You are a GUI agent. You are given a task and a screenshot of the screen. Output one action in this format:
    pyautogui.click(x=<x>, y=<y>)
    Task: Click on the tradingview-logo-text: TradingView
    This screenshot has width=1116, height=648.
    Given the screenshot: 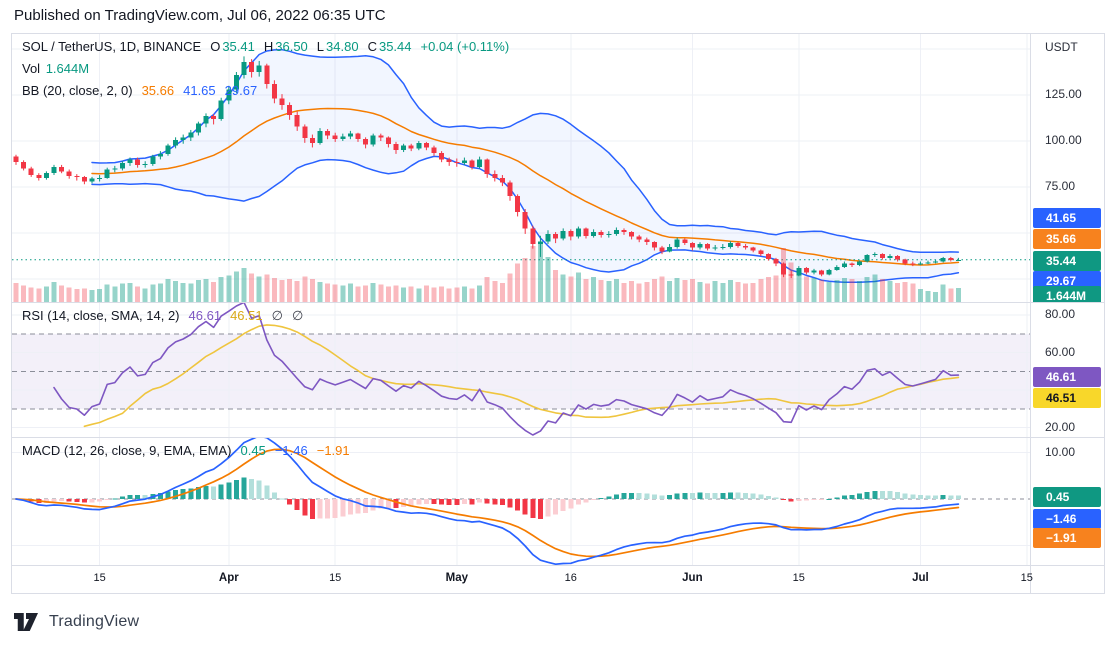 What is the action you would take?
    pyautogui.click(x=94, y=621)
    